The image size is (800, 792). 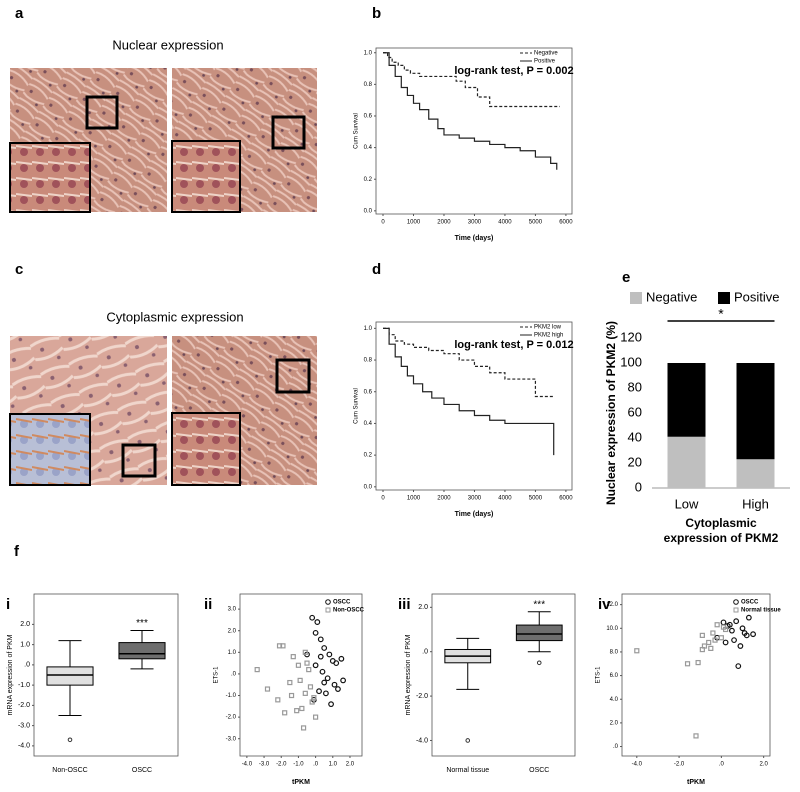 What do you see at coordinates (545, 62) in the screenshot?
I see `legend-label: Positive` at bounding box center [545, 62].